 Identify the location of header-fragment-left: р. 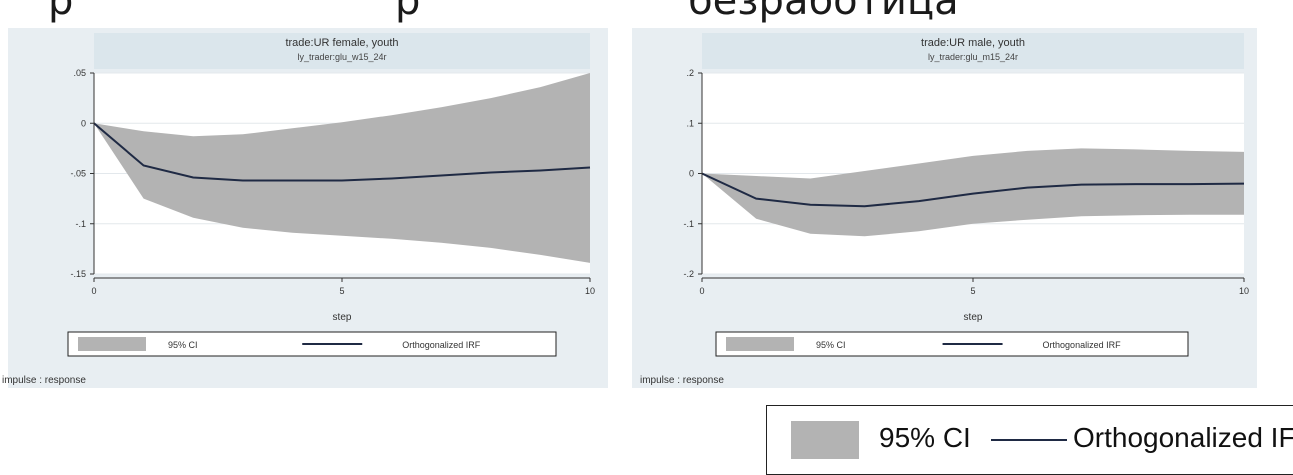
(61, 12).